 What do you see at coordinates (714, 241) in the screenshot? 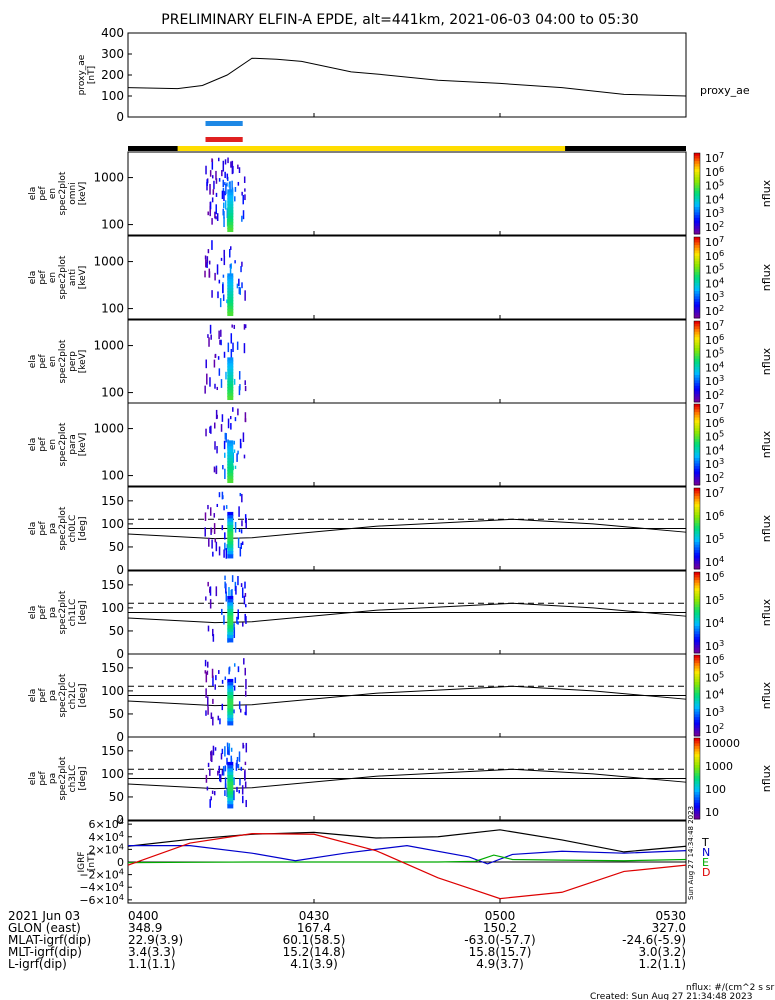
I see `colorbar-tick-label: 10⁷` at bounding box center [714, 241].